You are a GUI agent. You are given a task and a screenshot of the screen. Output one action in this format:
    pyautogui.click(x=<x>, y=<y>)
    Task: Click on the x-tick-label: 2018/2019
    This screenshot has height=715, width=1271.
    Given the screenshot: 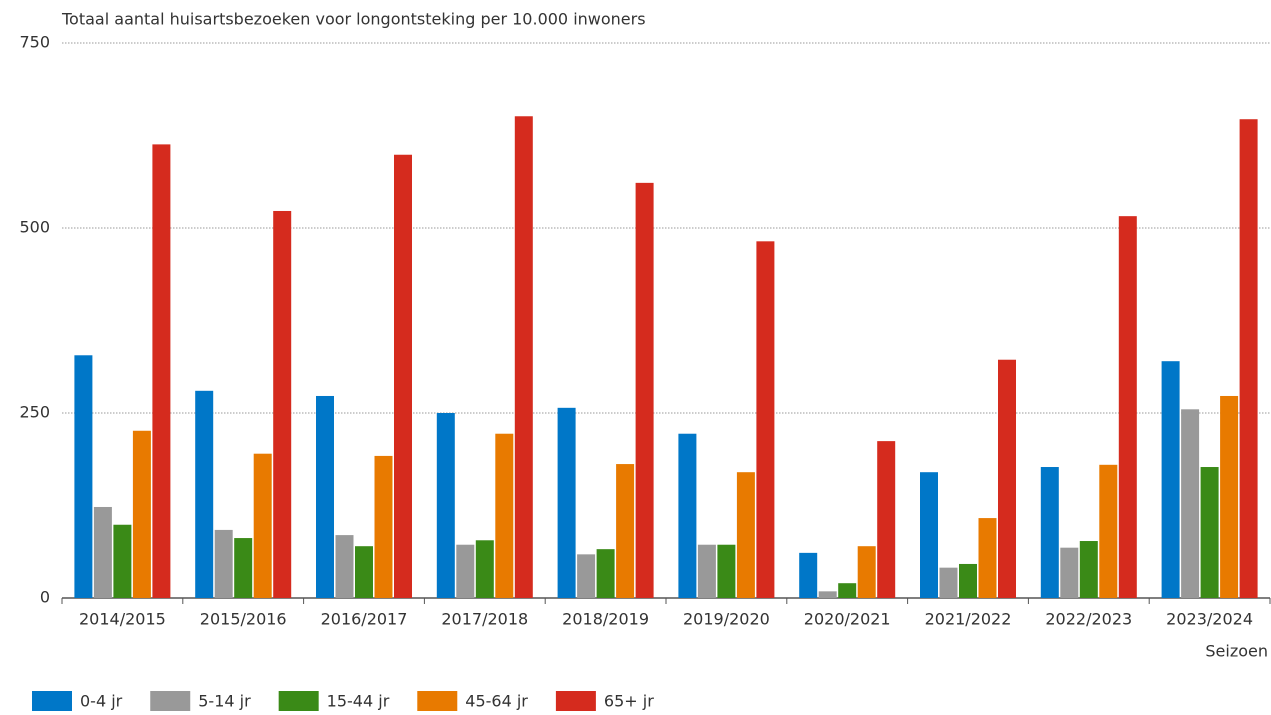 What is the action you would take?
    pyautogui.click(x=605, y=619)
    